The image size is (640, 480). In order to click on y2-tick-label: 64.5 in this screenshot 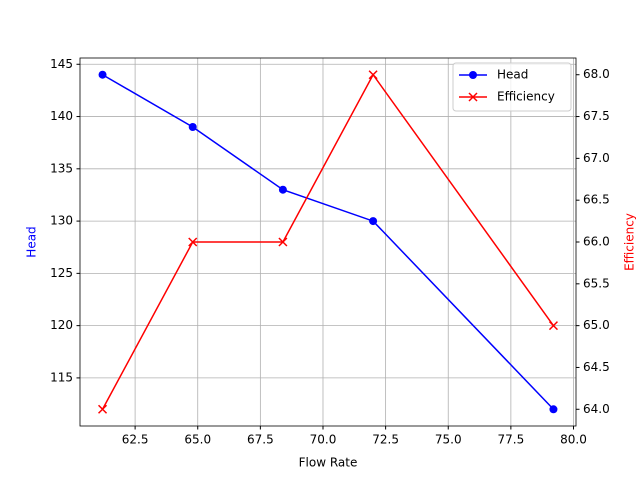, I will do `click(596, 367)`.